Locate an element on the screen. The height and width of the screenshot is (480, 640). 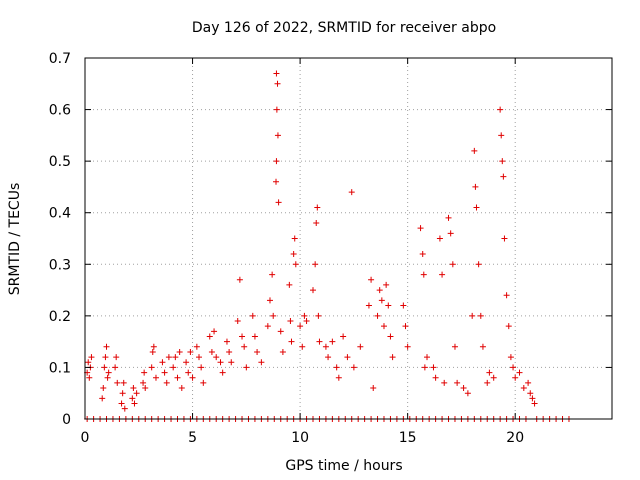
x-tick-label: 10 is located at coordinates (300, 438).